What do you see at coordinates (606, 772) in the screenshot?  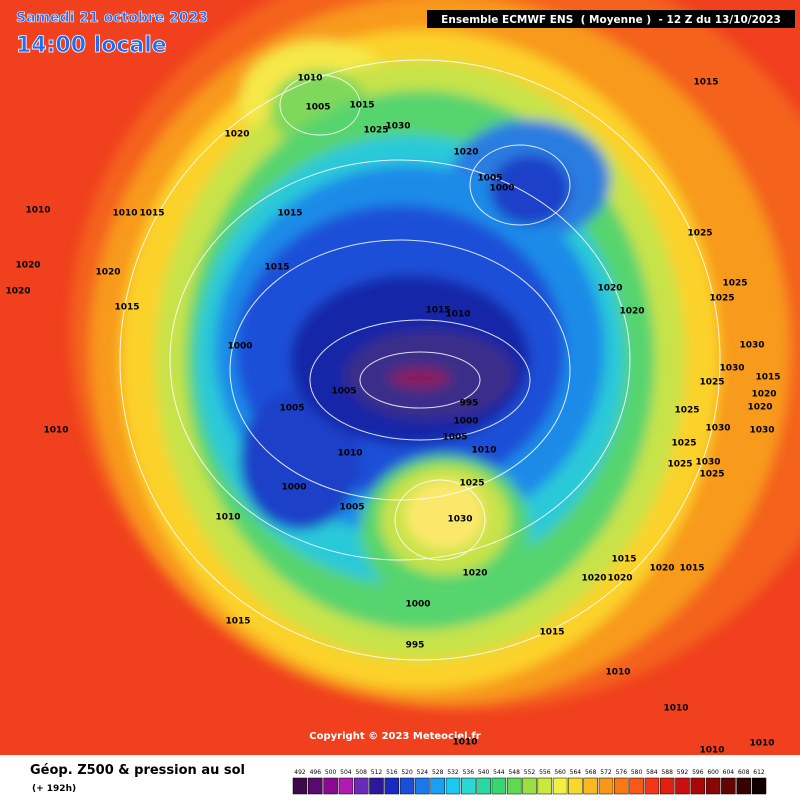 I see `scale-label: 572` at bounding box center [606, 772].